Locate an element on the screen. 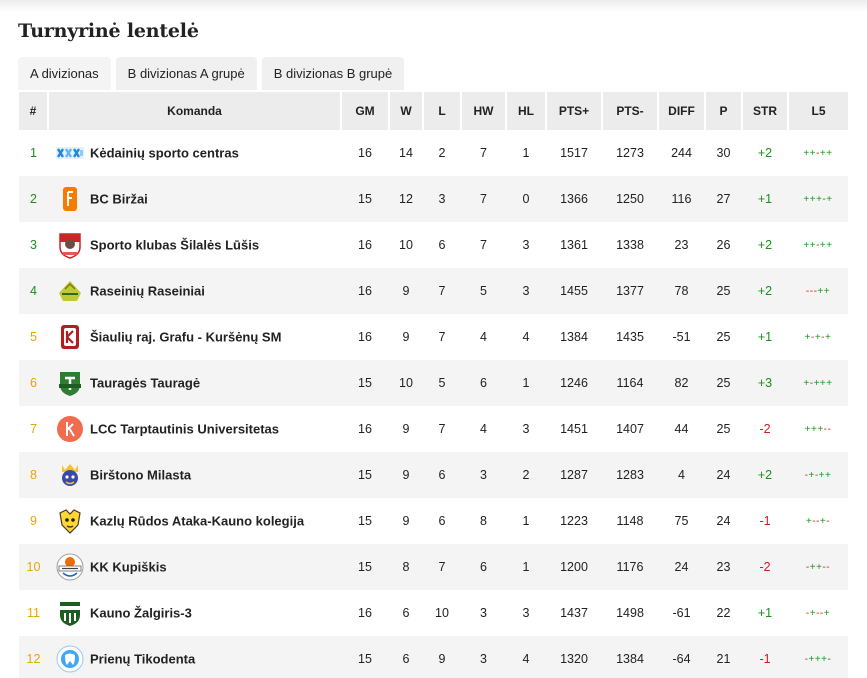  losses-cell: 2 is located at coordinates (442, 153).